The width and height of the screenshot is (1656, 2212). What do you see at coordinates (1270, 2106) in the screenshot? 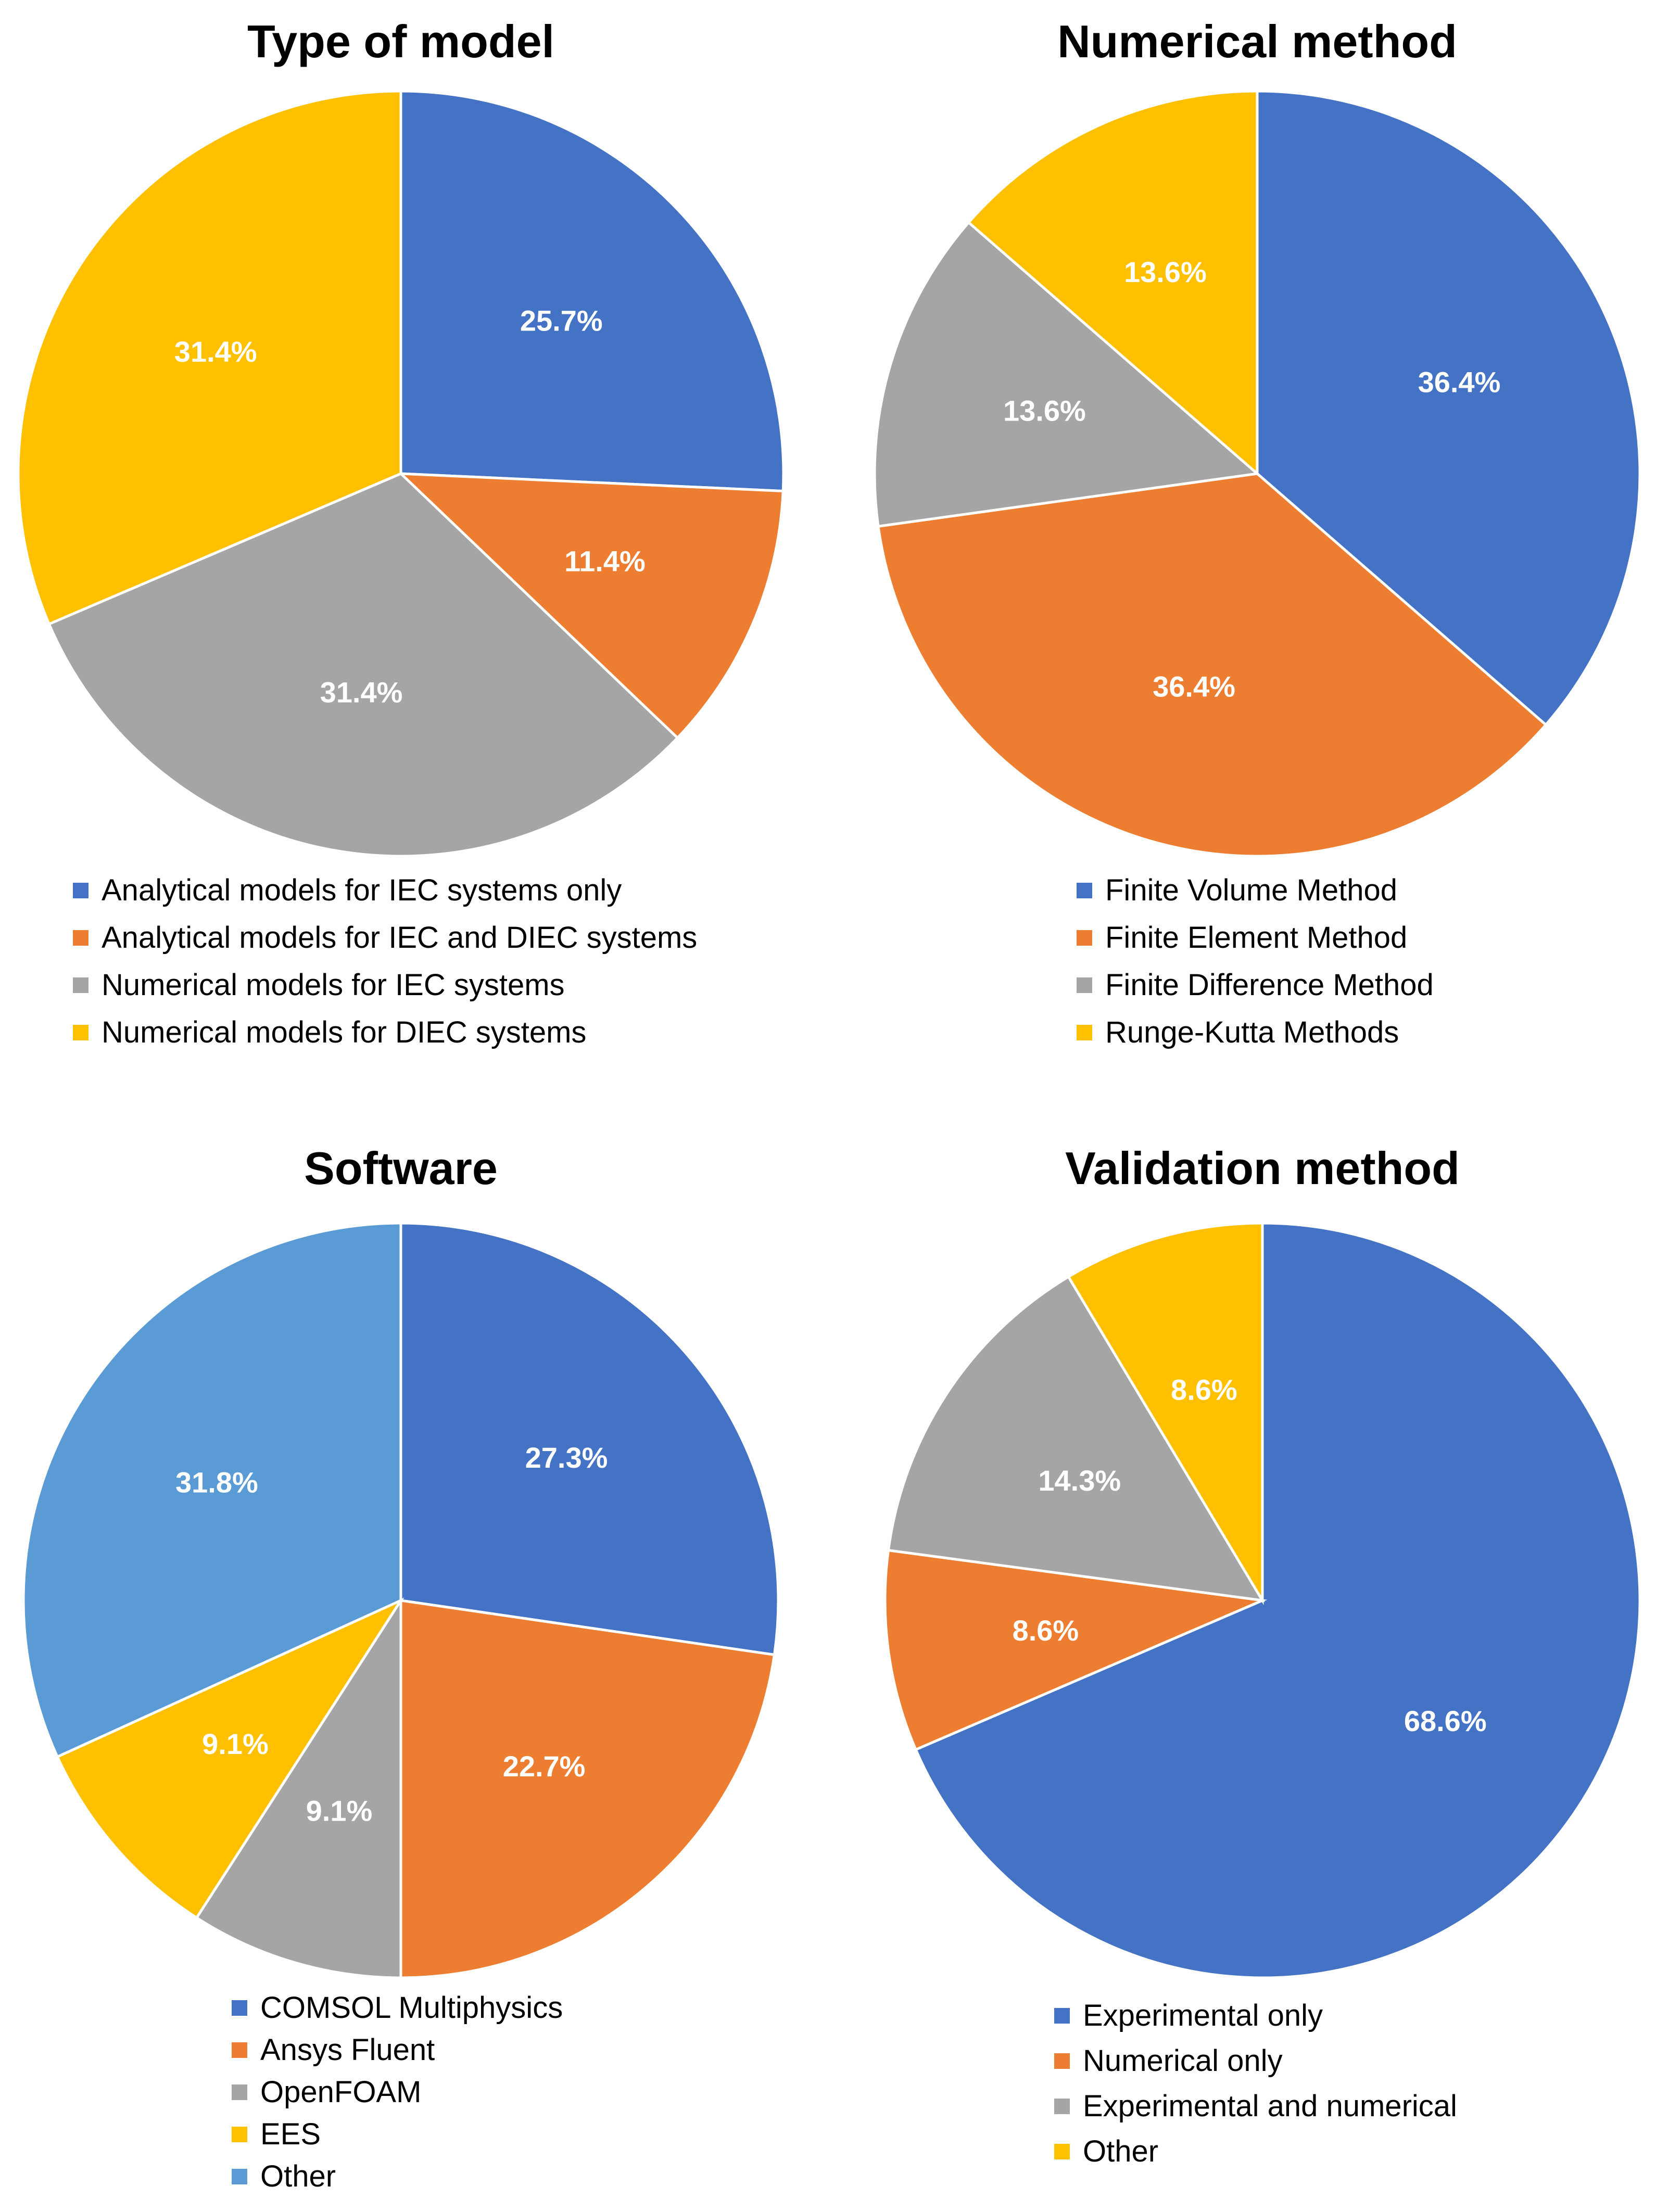
I see `legend-label: Experimental and numerical` at bounding box center [1270, 2106].